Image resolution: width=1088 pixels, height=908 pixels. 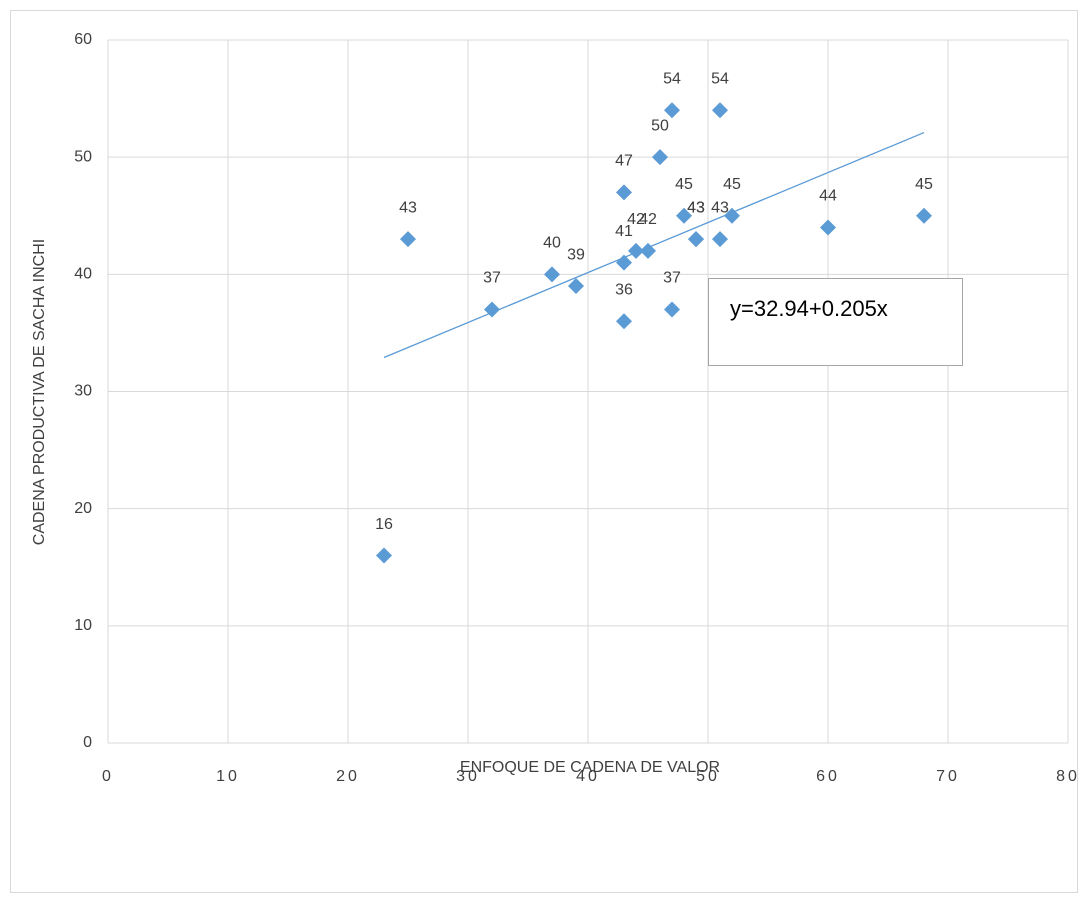 I want to click on y-tick-label: 40, so click(x=83, y=274).